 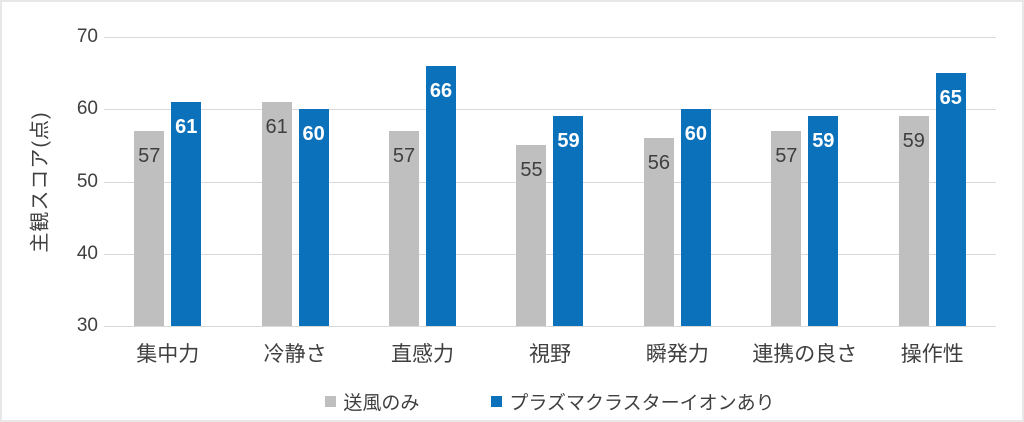 I want to click on bar-group: 55 59, so click(x=549, y=181).